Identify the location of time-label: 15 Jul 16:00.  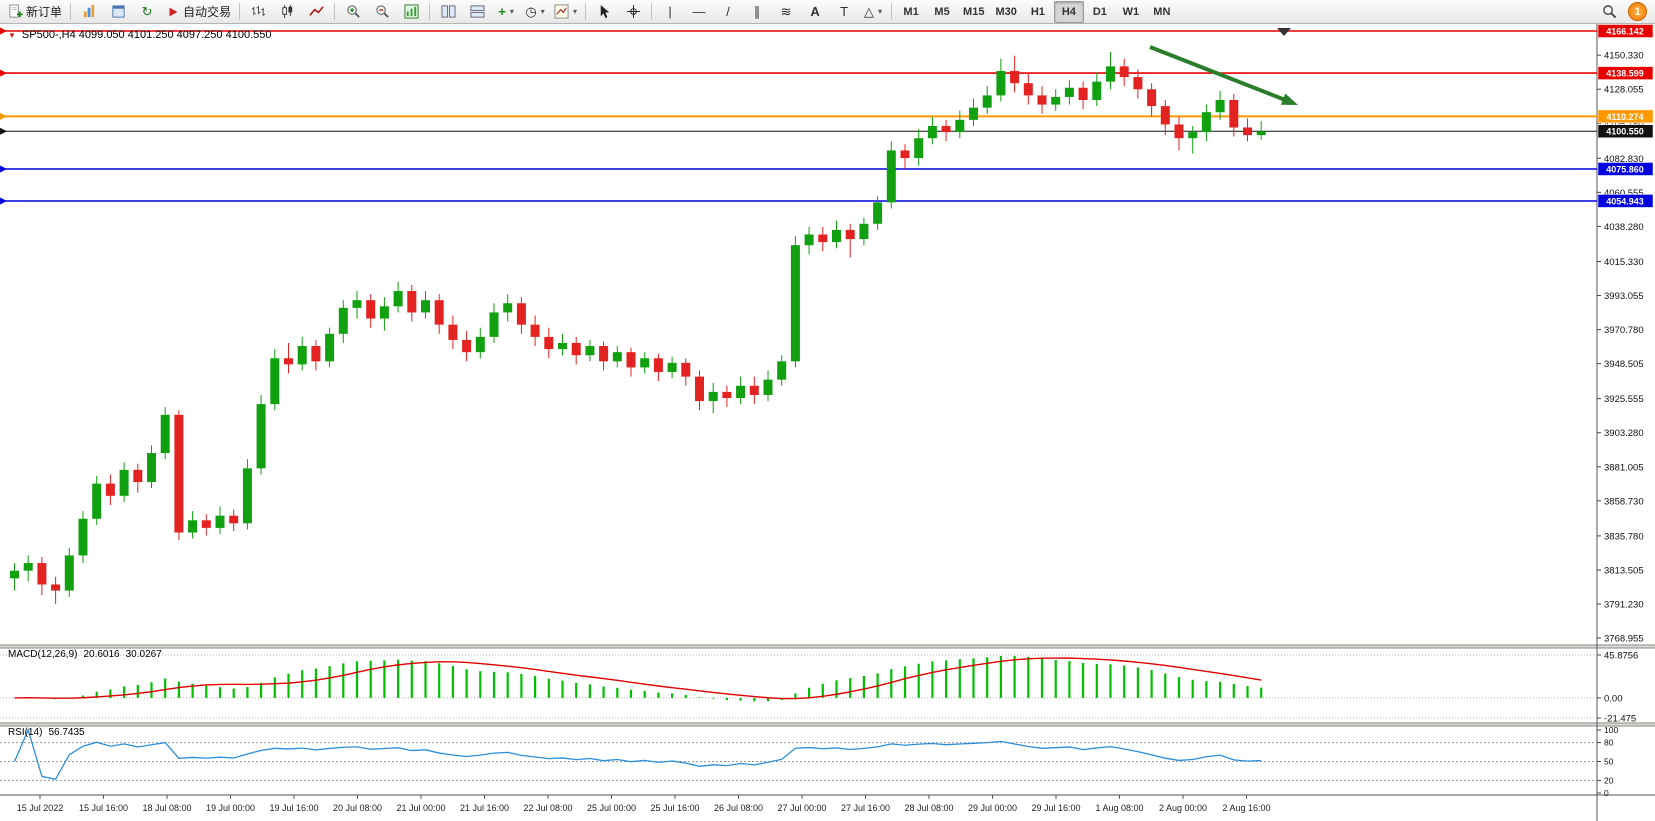
(103, 808).